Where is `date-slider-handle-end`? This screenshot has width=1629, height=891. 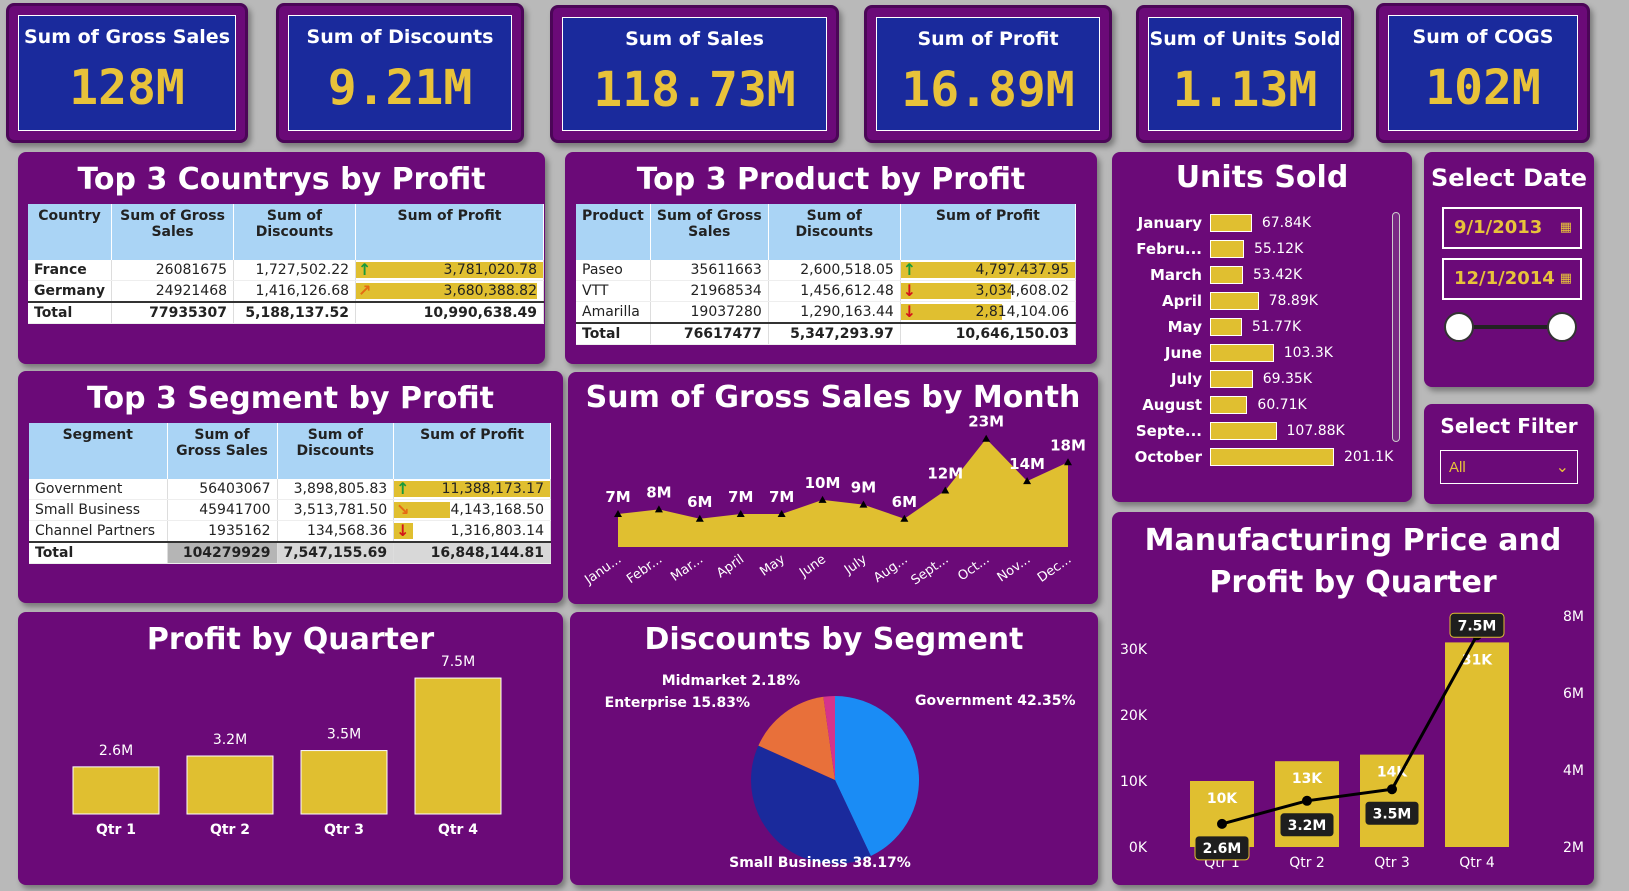 date-slider-handle-end is located at coordinates (1562, 327).